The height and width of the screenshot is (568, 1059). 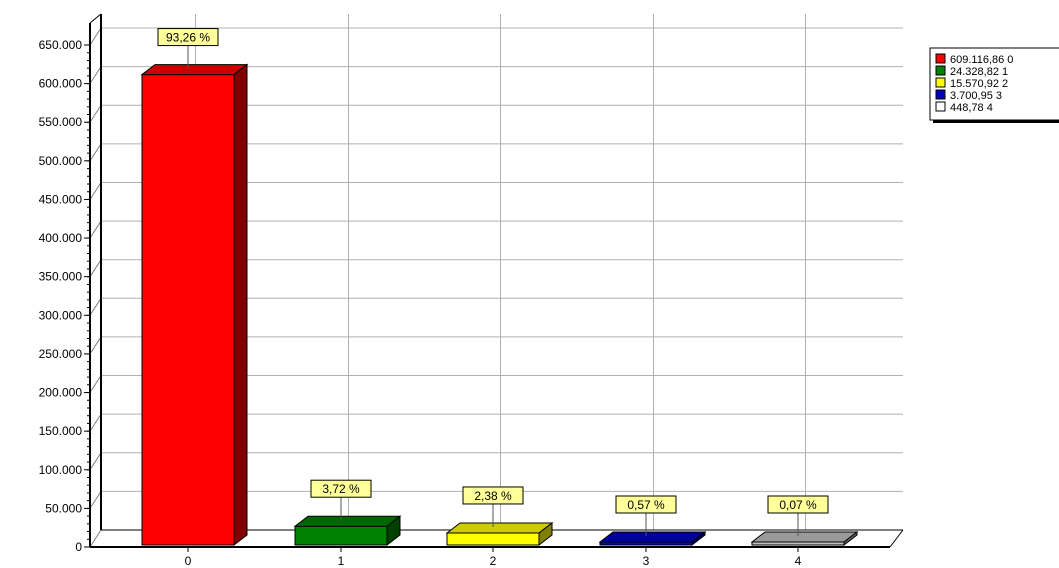 I want to click on legend-label: 15.570,92 2, so click(x=979, y=84).